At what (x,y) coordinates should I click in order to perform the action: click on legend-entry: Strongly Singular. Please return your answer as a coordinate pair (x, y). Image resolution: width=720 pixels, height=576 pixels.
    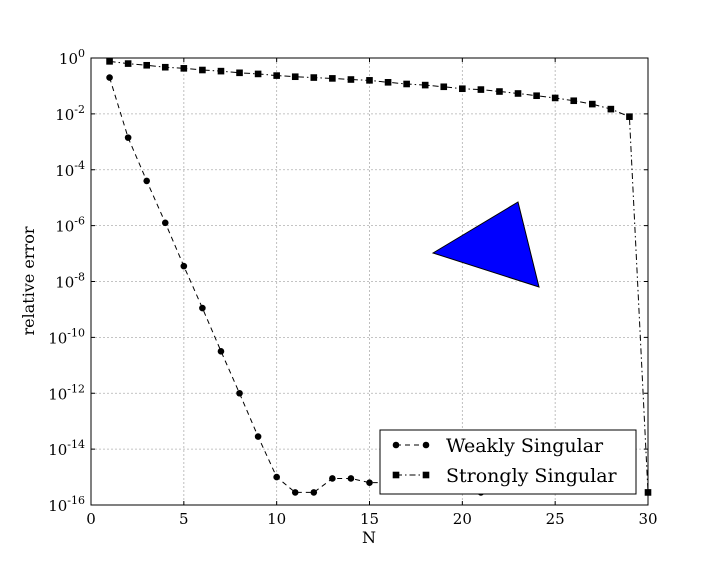
    Looking at the image, I should click on (505, 476).